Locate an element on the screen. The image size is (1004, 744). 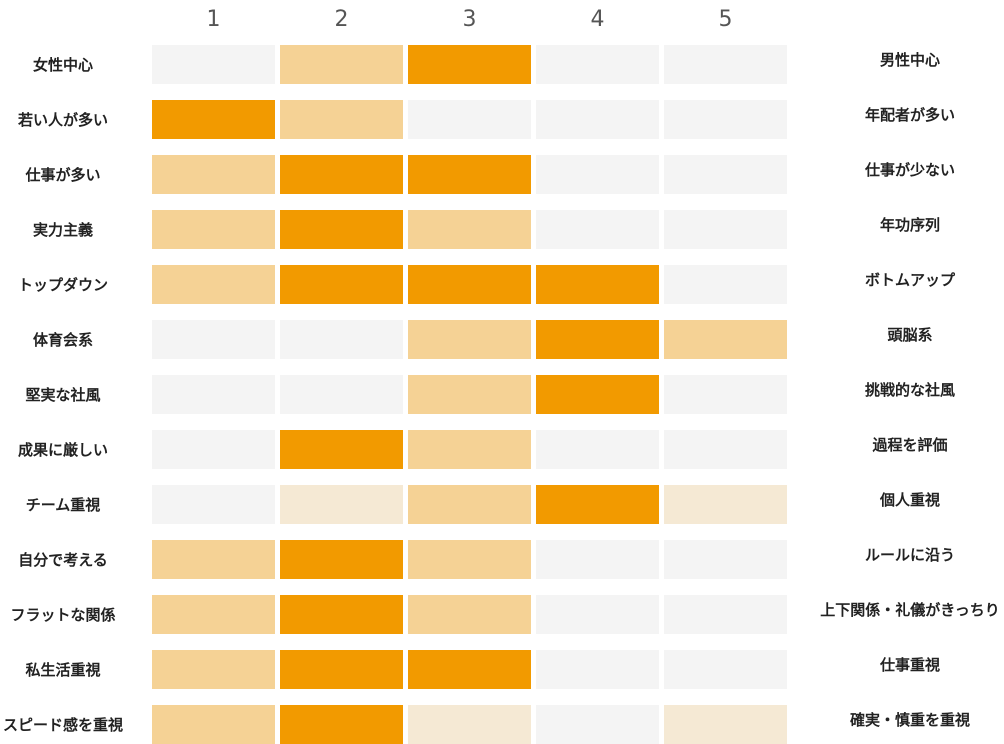
column-headers: 1 2 3 4 5 is located at coordinates (470, 19).